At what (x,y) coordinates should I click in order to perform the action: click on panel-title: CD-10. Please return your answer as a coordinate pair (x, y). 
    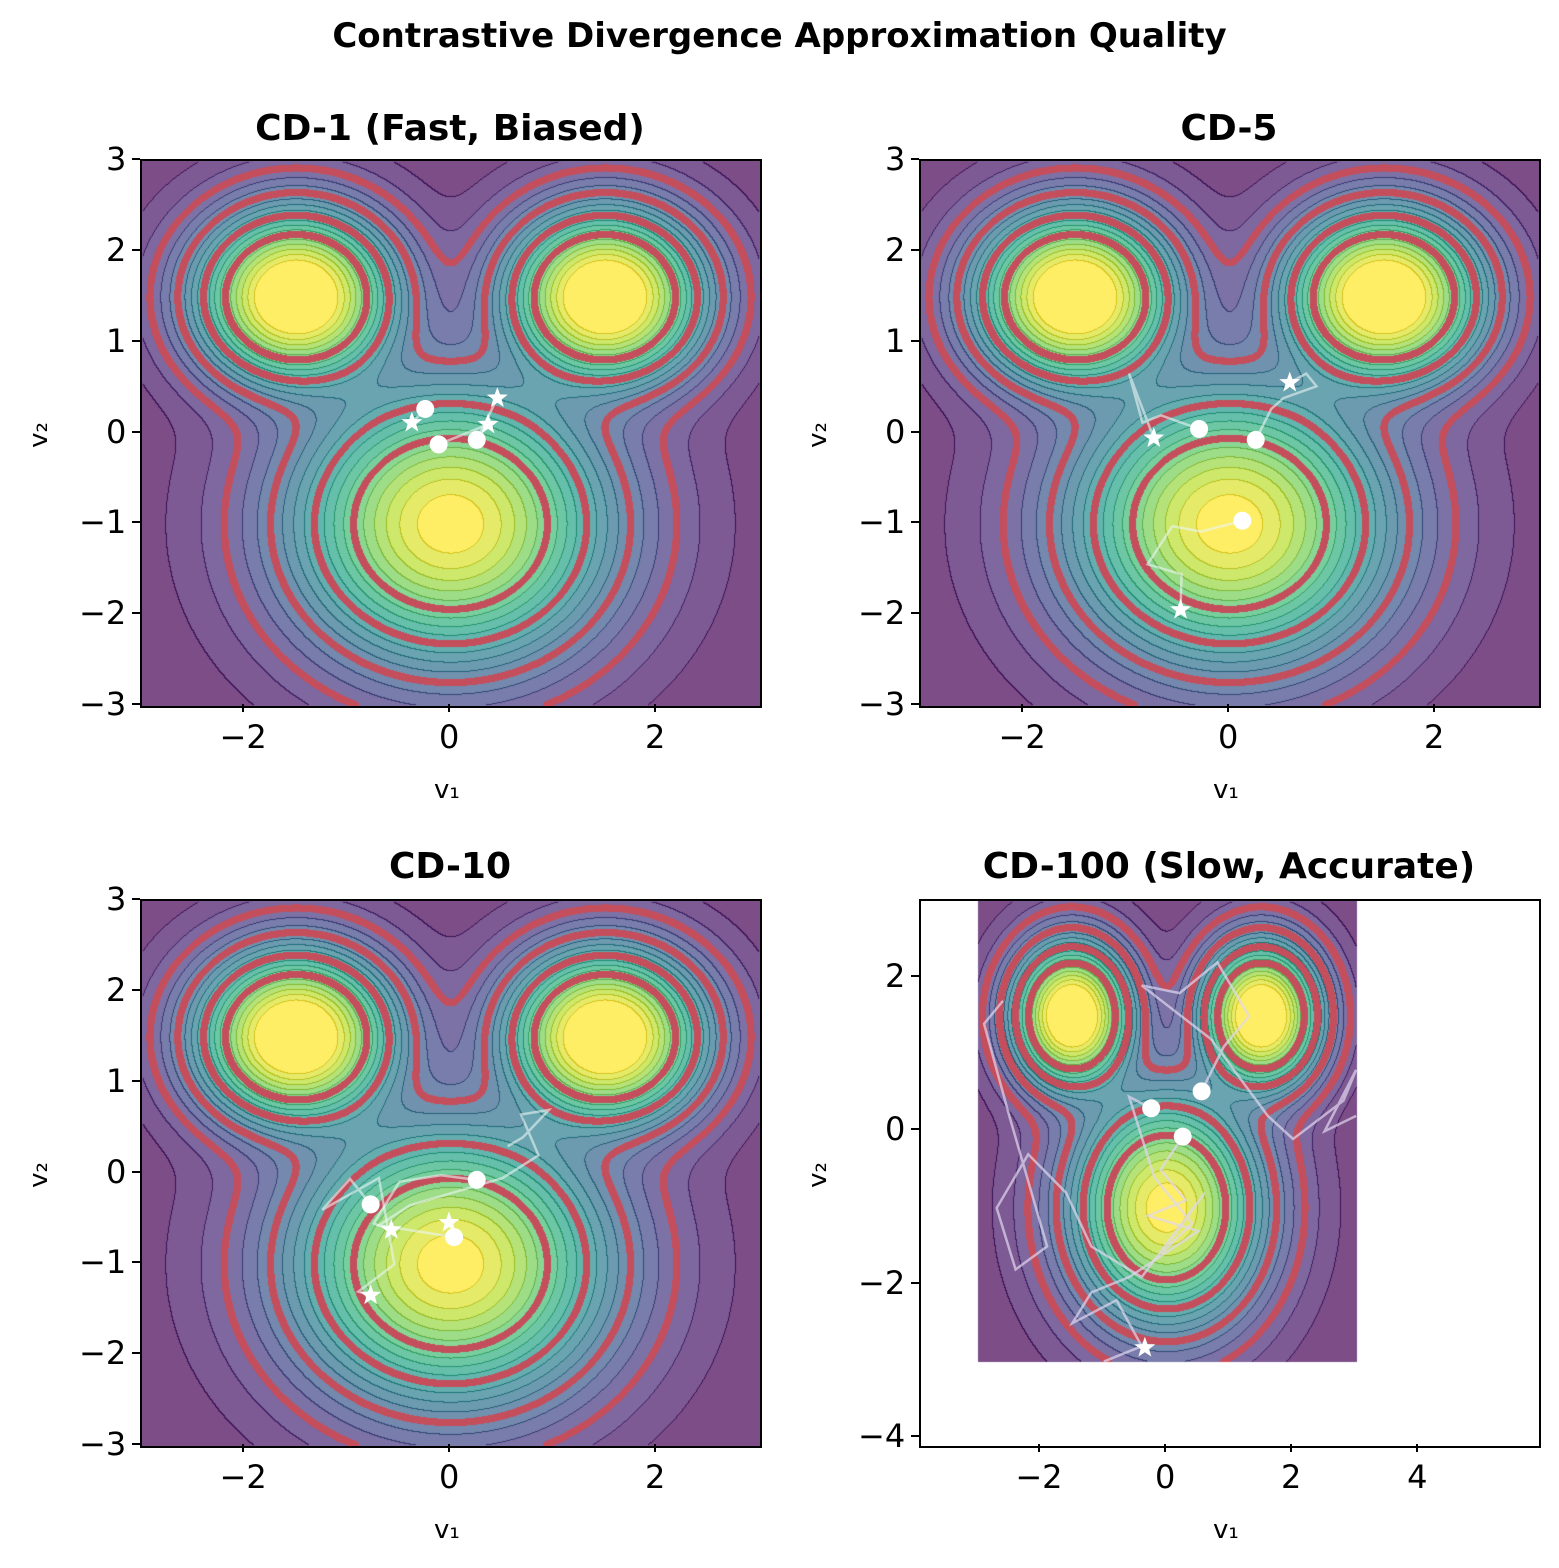
    Looking at the image, I should click on (450, 866).